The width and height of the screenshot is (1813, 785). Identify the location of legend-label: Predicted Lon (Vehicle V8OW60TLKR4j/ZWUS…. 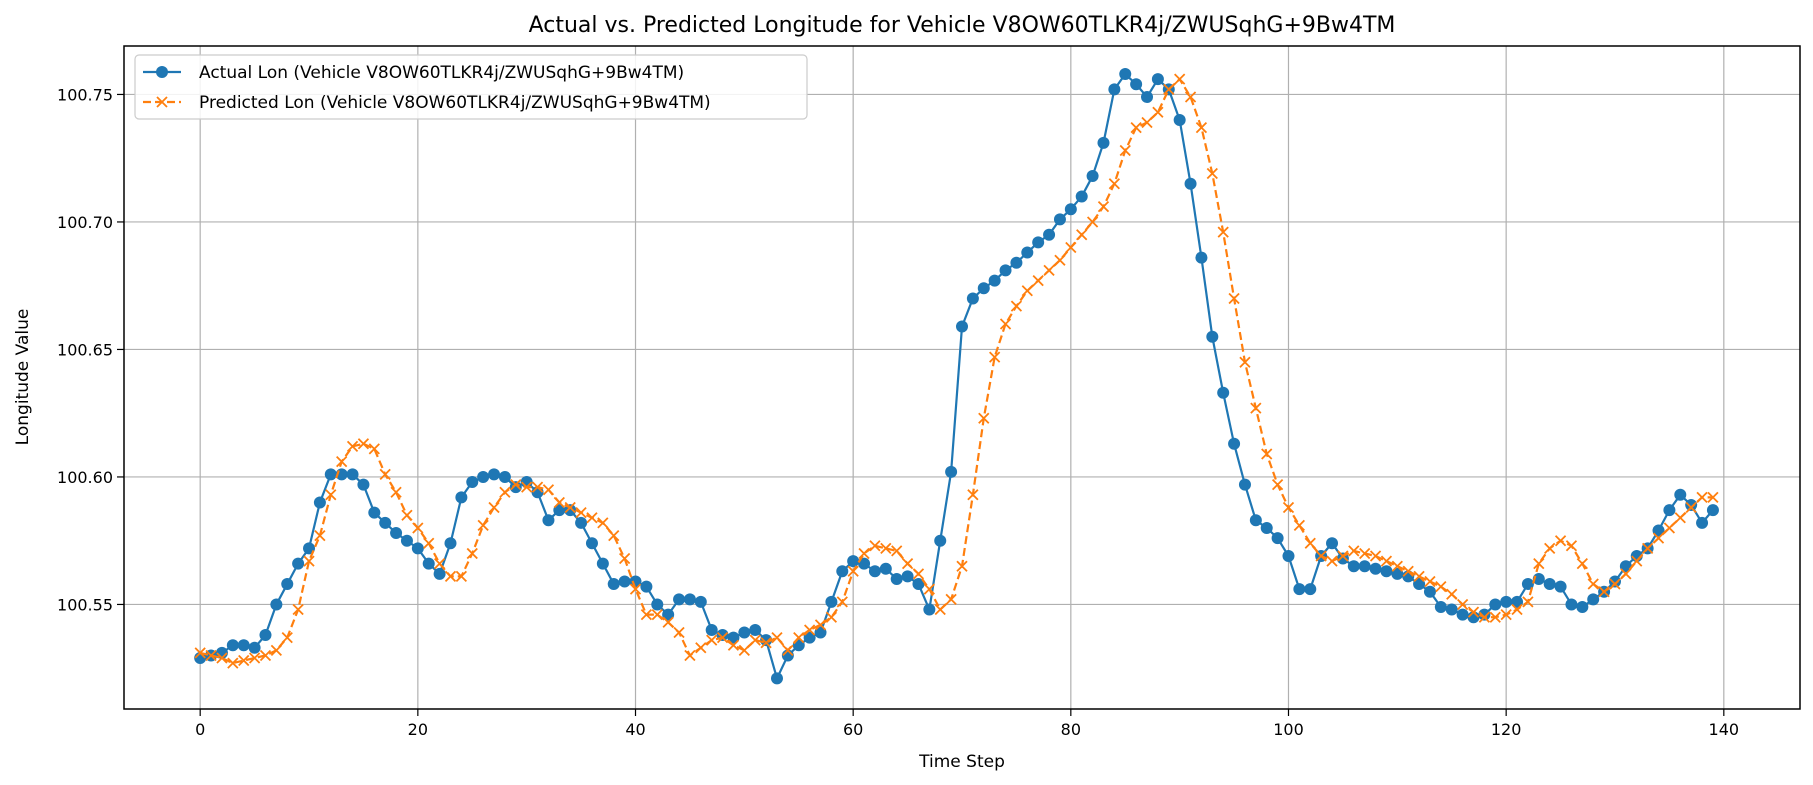
(455, 103).